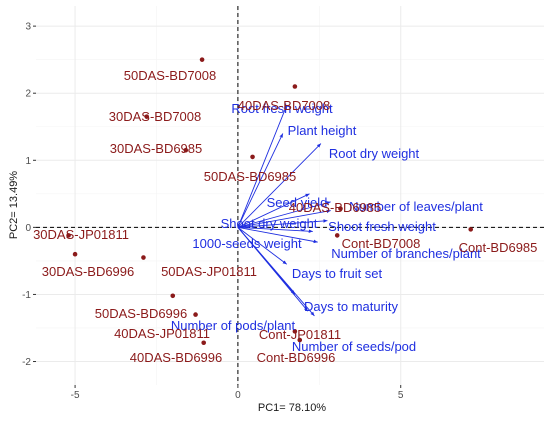 This screenshot has width=550, height=427. I want to click on observation-label: 30DAS-BD6996, so click(88, 271).